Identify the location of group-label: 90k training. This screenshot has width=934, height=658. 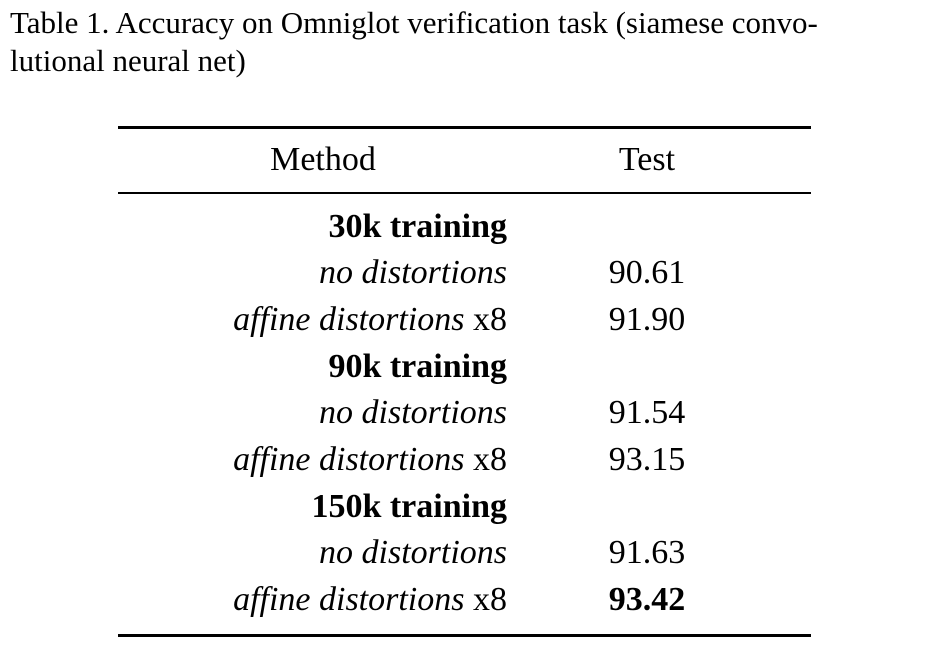
(417, 366).